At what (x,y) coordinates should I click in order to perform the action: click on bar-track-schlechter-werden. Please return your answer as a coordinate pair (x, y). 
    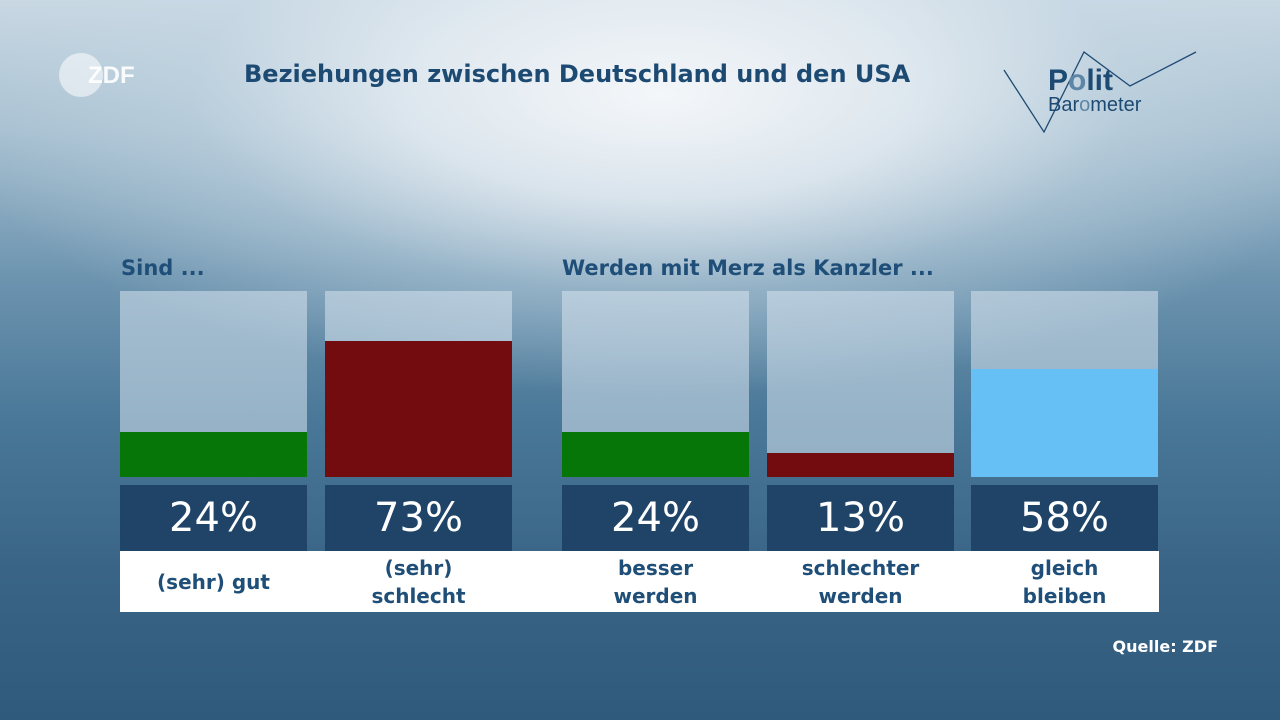
    Looking at the image, I should click on (860, 384).